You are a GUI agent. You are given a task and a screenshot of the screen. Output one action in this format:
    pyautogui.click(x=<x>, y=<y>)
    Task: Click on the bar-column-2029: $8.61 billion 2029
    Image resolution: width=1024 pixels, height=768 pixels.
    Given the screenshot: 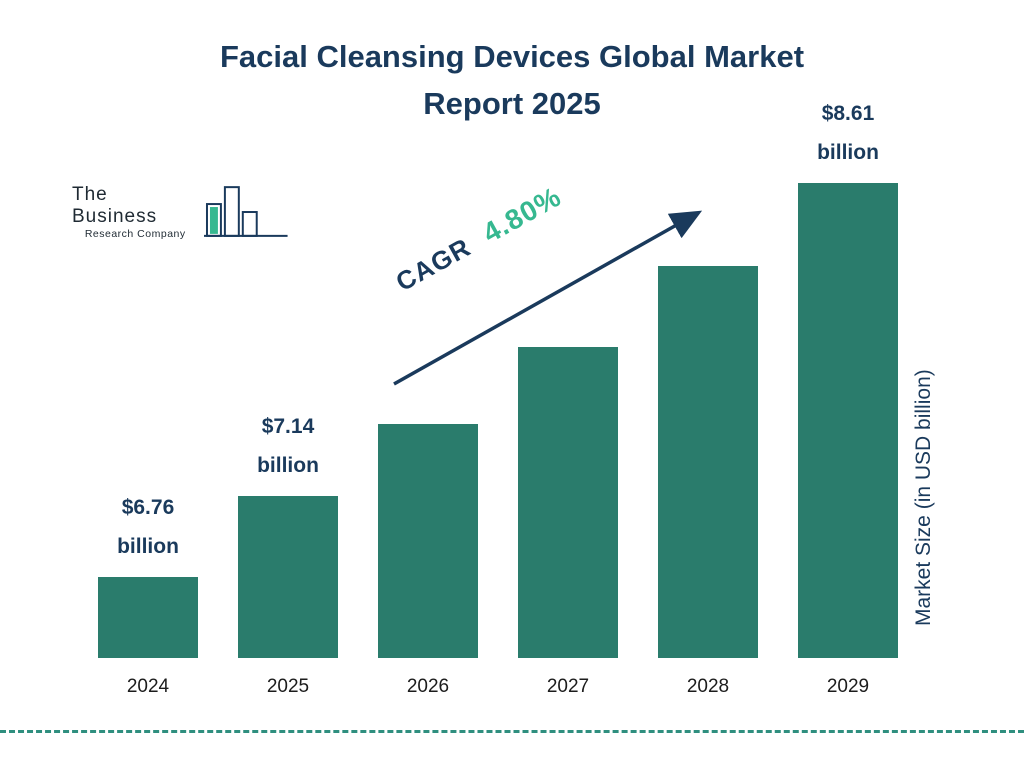 What is the action you would take?
    pyautogui.click(x=848, y=399)
    